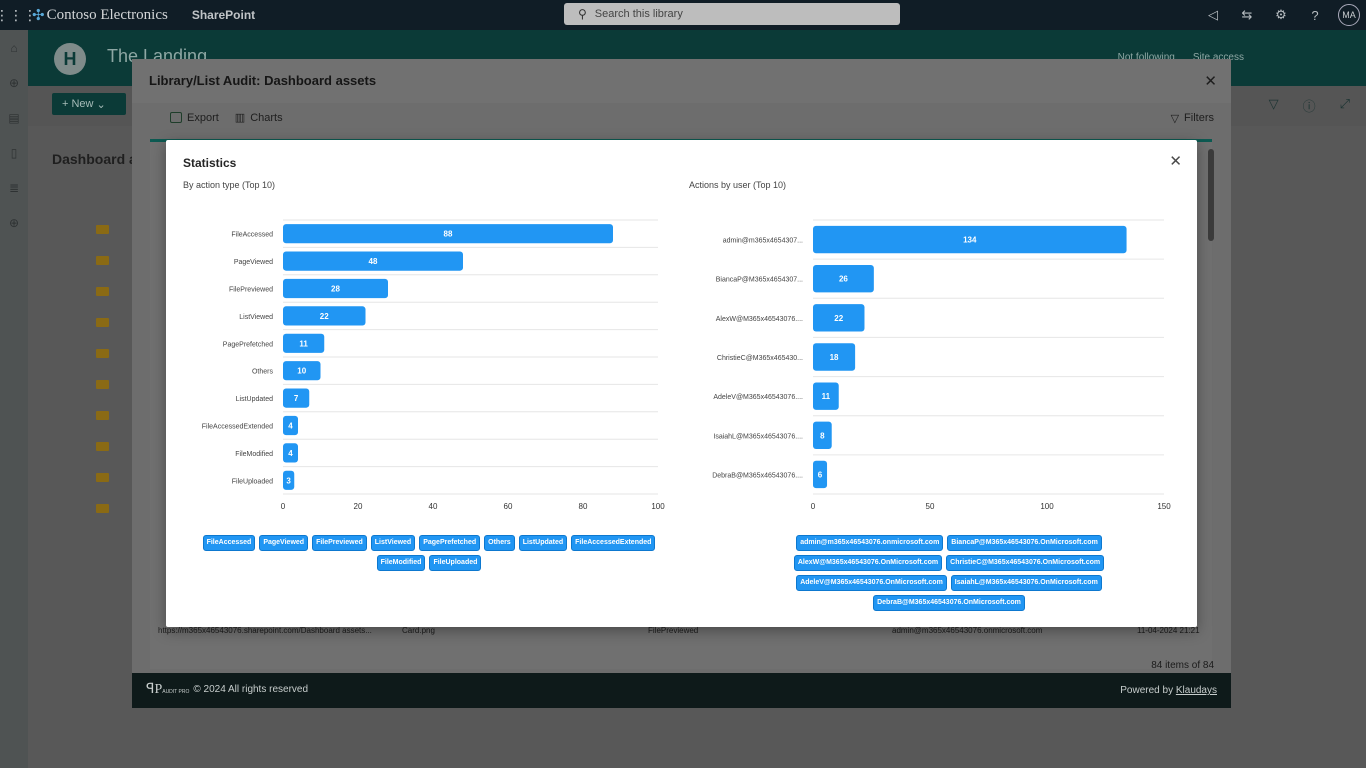 Image resolution: width=1366 pixels, height=768 pixels. Describe the element at coordinates (1025, 563) in the screenshot. I see `legend-item: ChristieC@M365x46543076.OnMicrosoft.com` at that location.